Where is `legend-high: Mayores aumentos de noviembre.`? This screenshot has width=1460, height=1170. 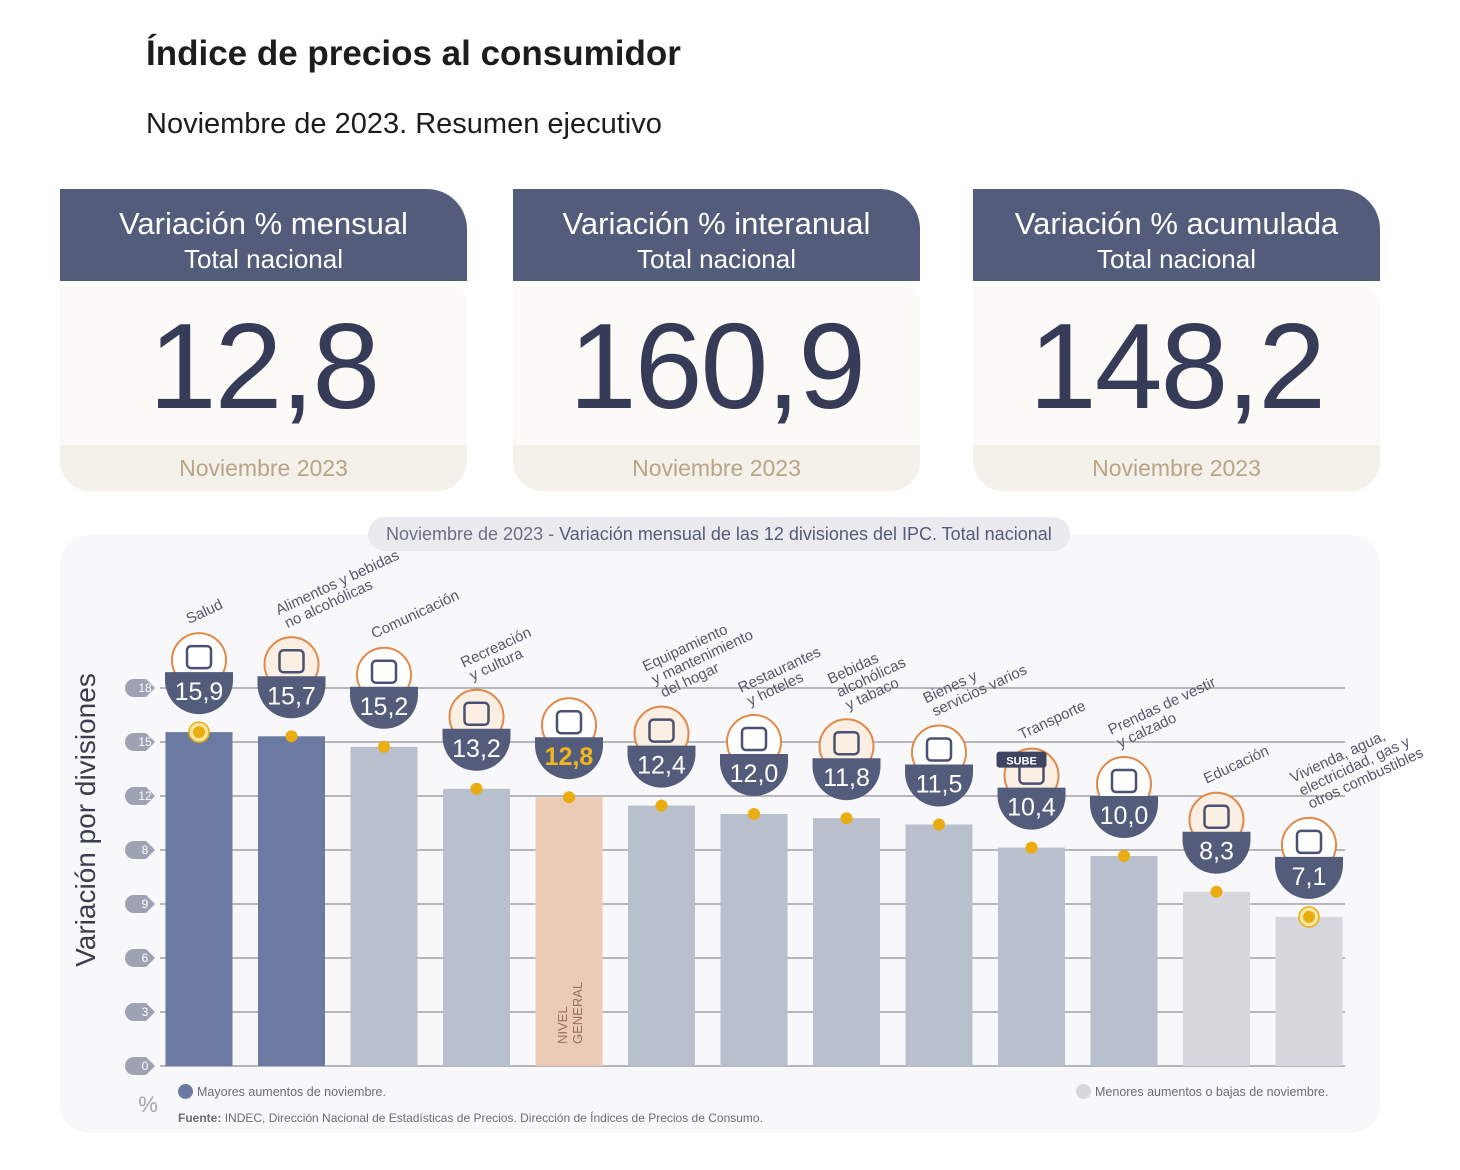
legend-high: Mayores aumentos de noviembre. is located at coordinates (282, 1091).